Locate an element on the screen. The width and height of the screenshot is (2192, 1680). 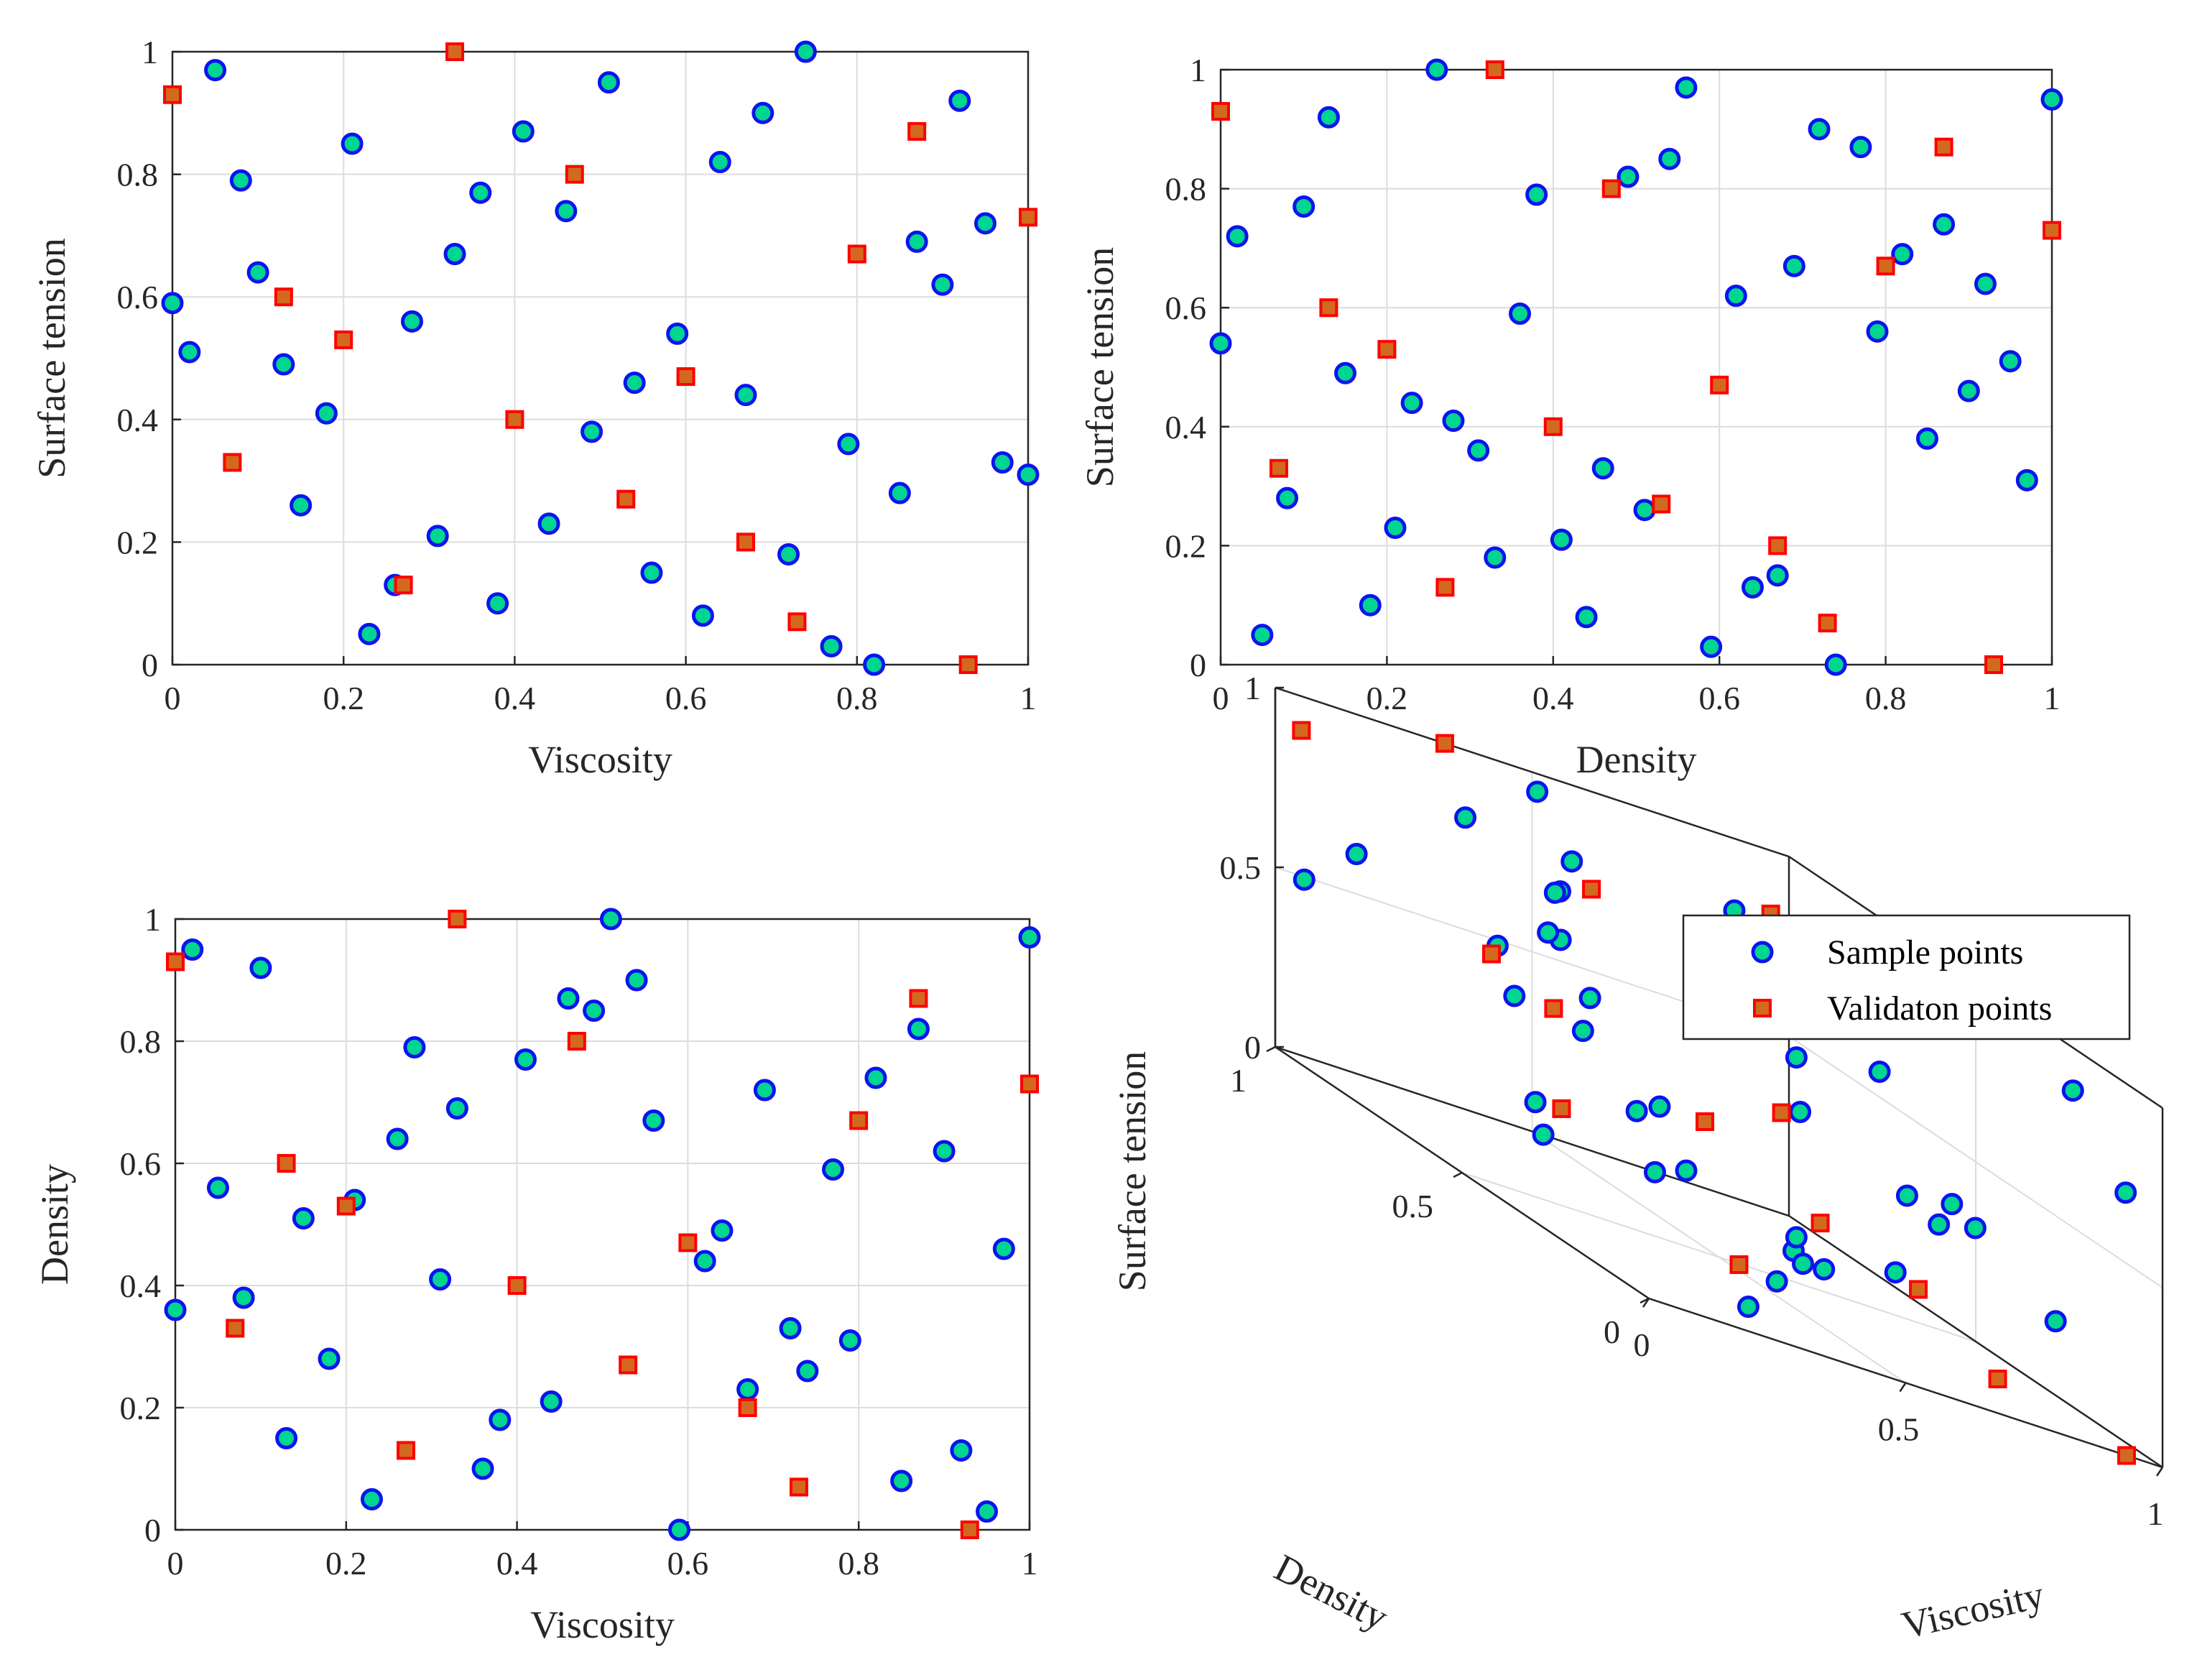
legend-sample-marker is located at coordinates (1762, 952).